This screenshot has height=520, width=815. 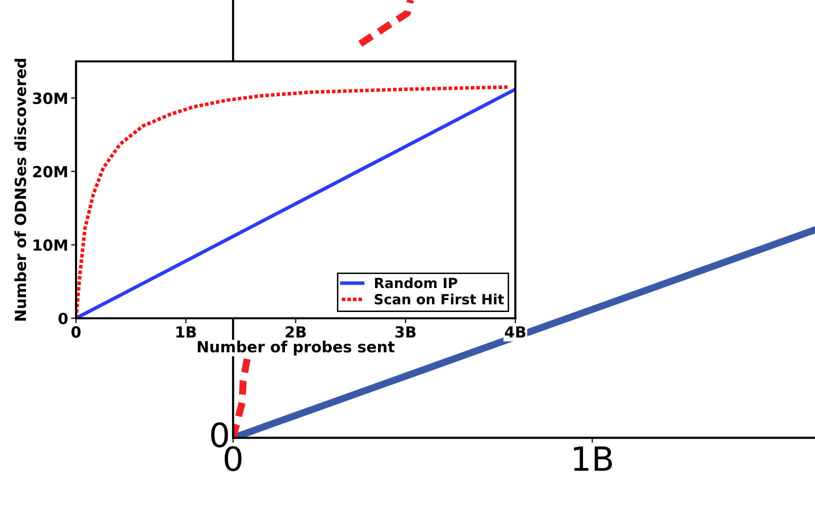 What do you see at coordinates (515, 332) in the screenshot?
I see `x-tick-label: 4B` at bounding box center [515, 332].